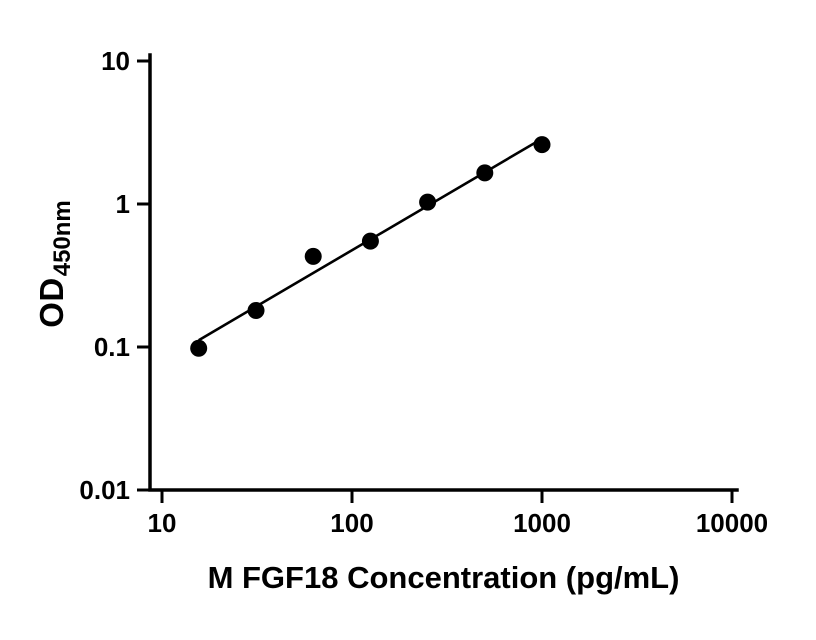 The width and height of the screenshot is (816, 640). Describe the element at coordinates (104, 490) in the screenshot. I see `y-axis-tick-label: 0.01` at that location.